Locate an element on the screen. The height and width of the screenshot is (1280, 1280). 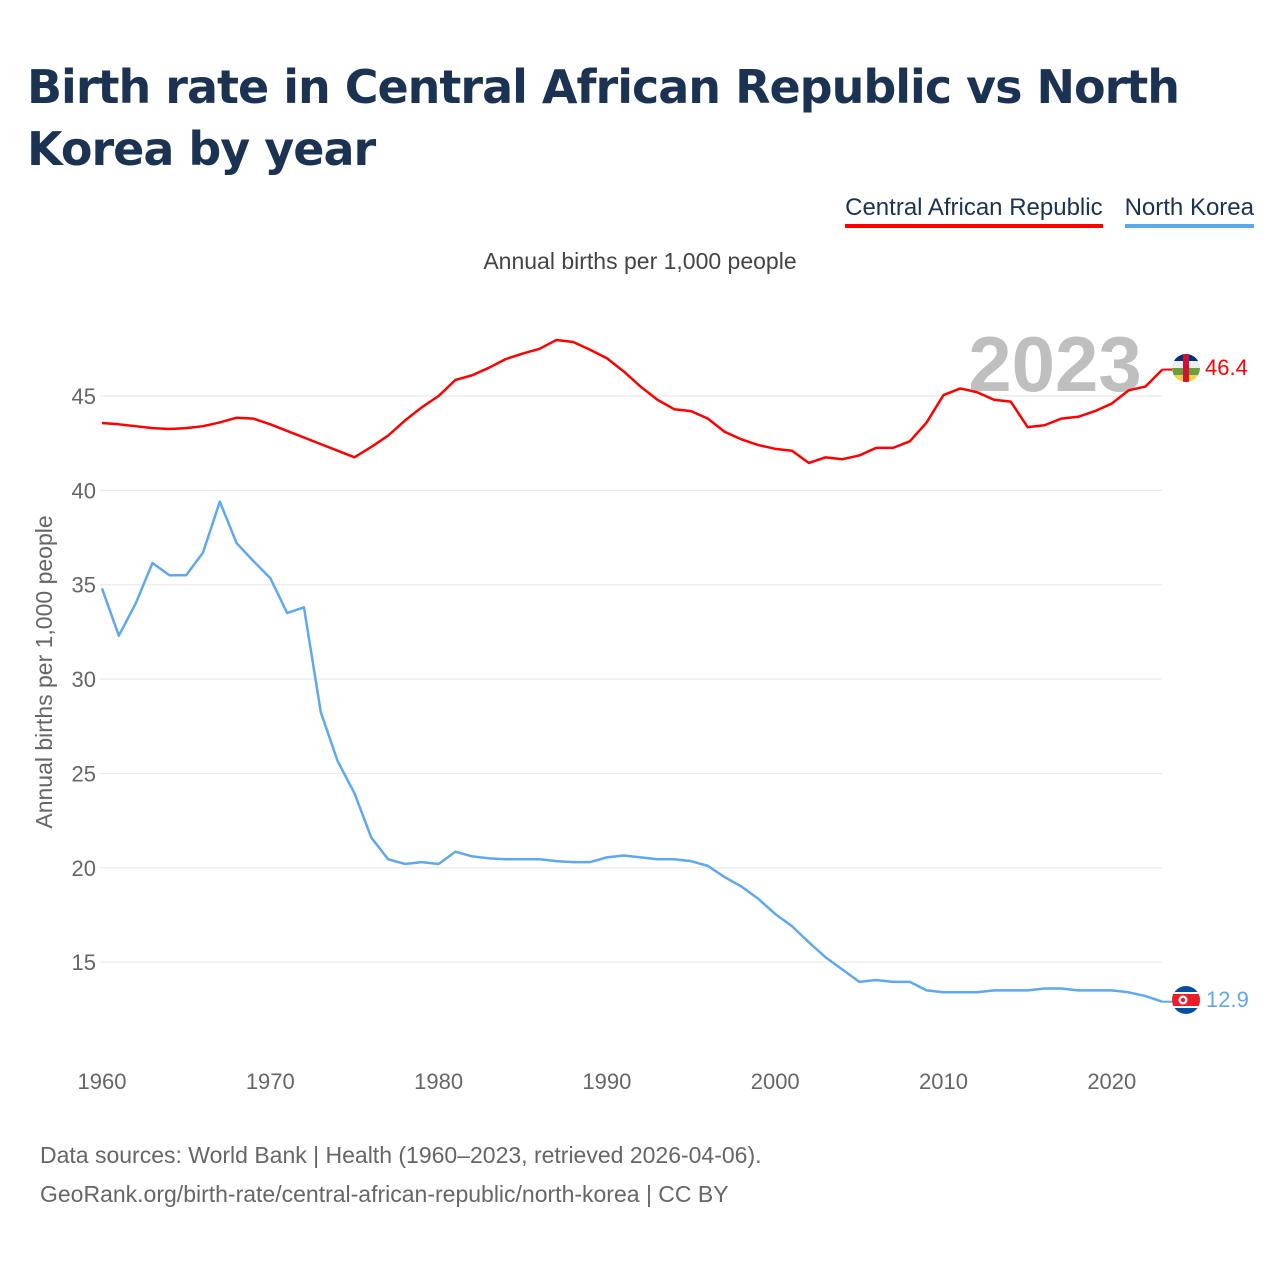
series-line-central-african-republic is located at coordinates (632, 401).